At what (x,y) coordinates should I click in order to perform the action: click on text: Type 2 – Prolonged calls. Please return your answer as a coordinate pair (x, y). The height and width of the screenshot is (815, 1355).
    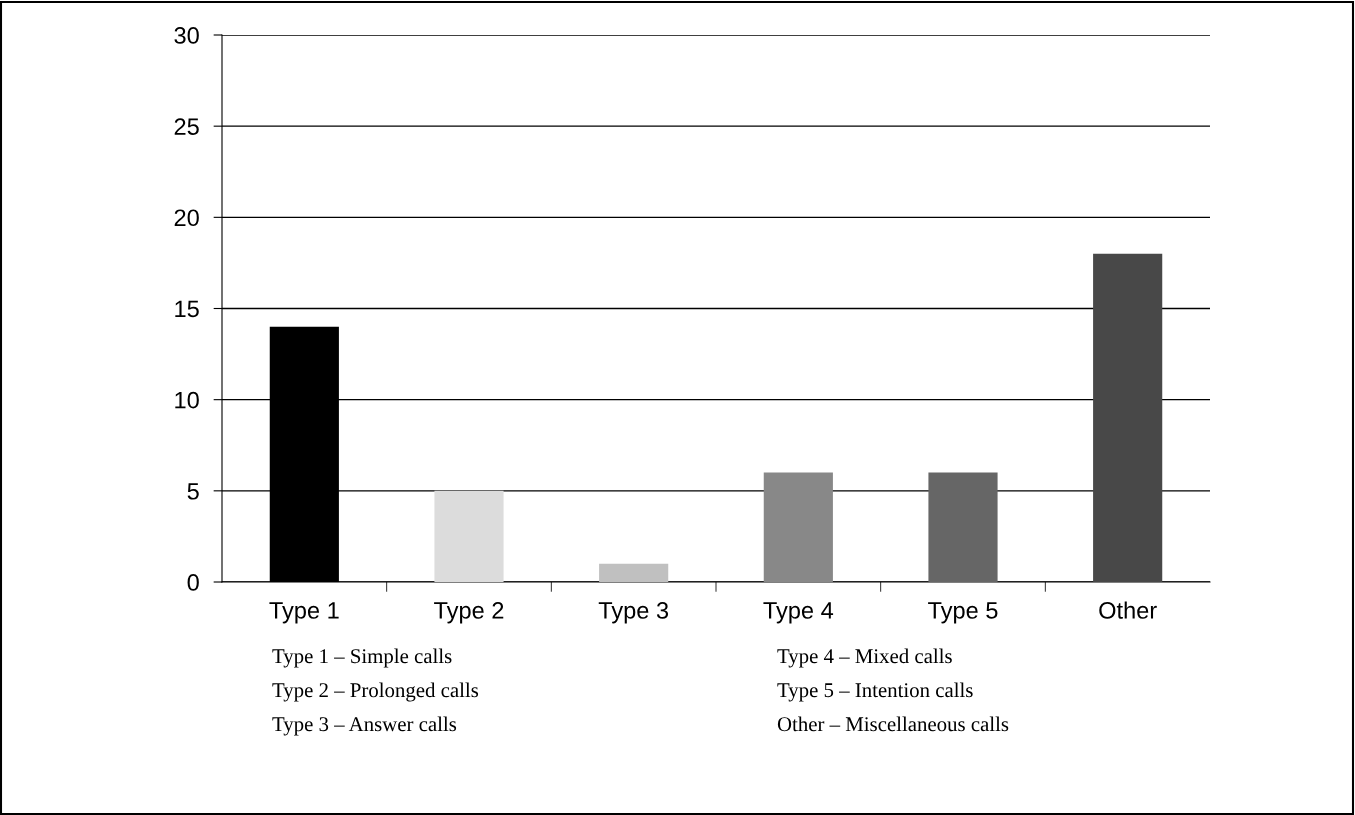
    Looking at the image, I should click on (375, 692).